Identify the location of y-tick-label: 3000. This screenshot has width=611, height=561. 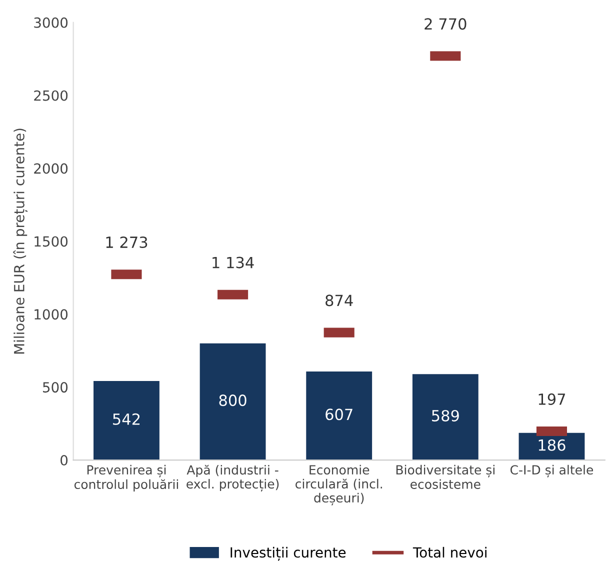
(51, 22).